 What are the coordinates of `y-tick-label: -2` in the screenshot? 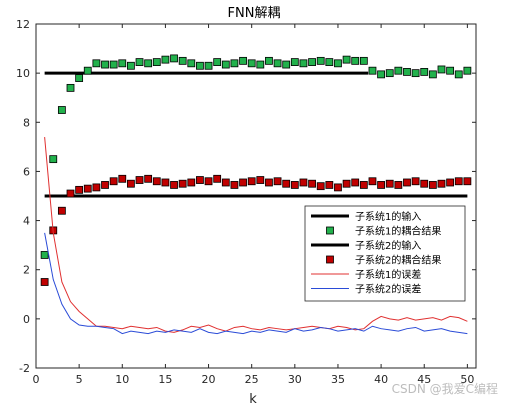 It's located at (24, 368).